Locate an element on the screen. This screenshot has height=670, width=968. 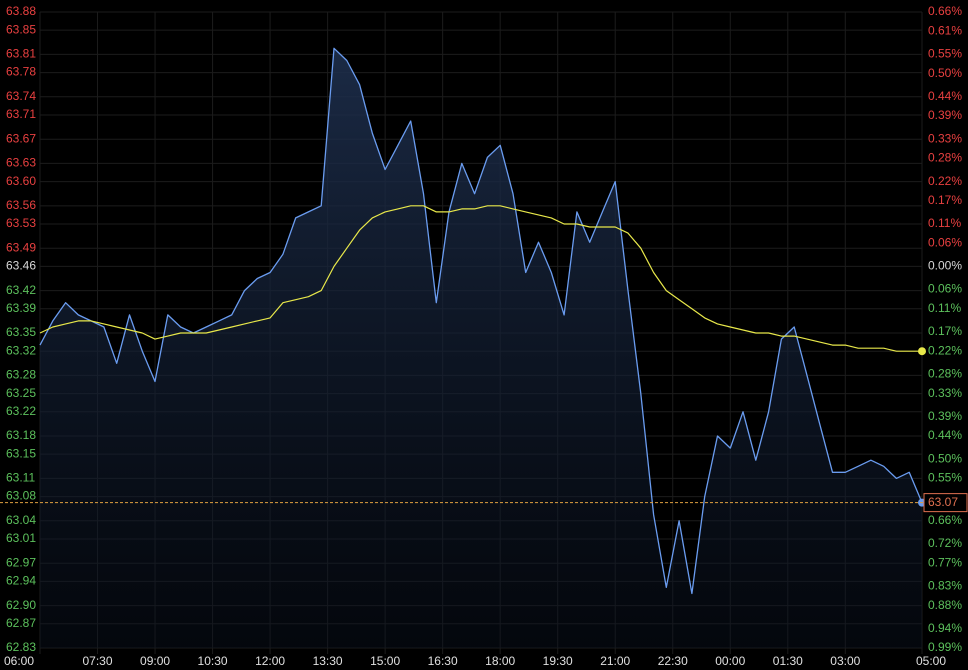
last-price-box is located at coordinates (945, 503).